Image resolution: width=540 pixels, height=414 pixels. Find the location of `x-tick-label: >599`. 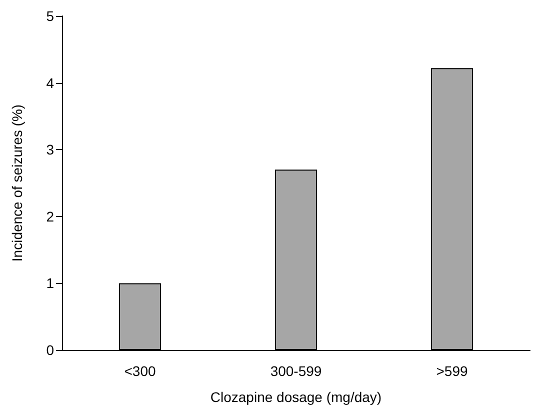

x-tick-label: >599 is located at coordinates (452, 371).